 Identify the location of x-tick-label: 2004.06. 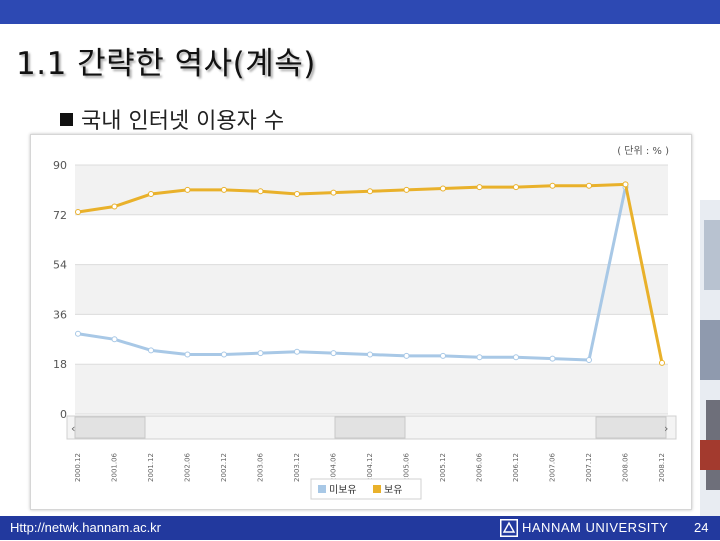
(334, 466).